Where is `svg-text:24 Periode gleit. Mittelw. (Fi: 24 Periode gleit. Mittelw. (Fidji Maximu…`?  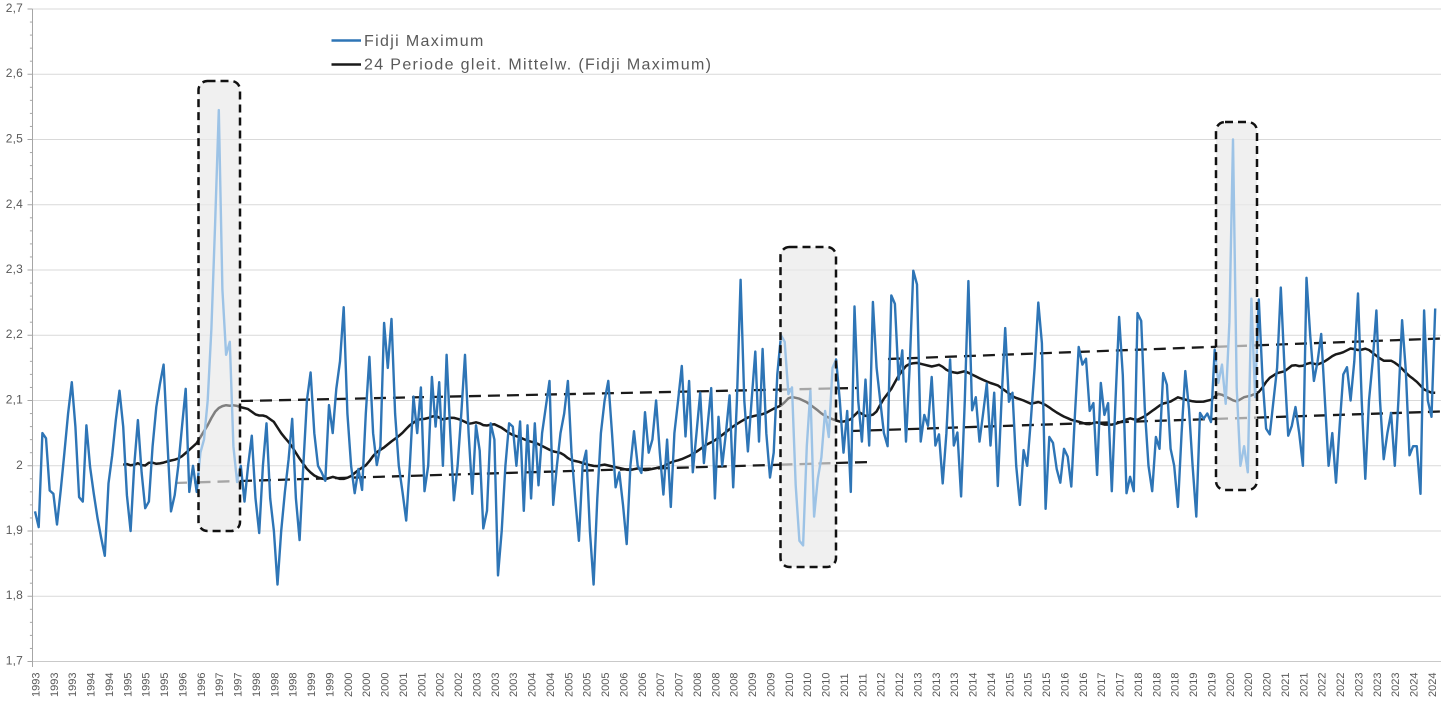 svg-text:24 Periode gleit. Mittelw. (Fi: 24 Periode gleit. Mittelw. (Fidji Maximu… is located at coordinates (538, 65).